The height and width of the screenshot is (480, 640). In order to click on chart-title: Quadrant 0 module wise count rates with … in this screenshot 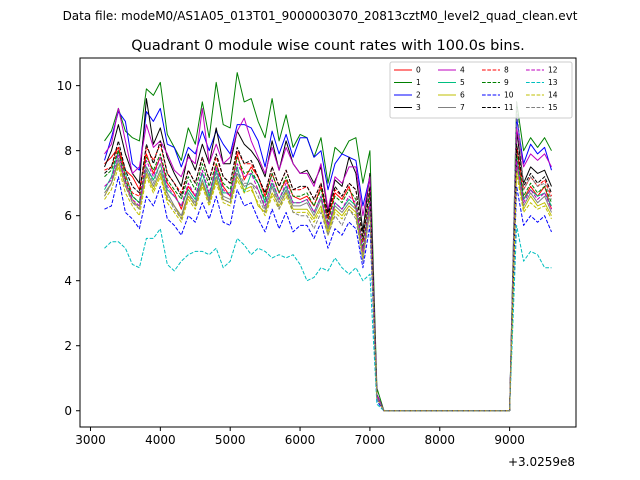, I will do `click(328, 46)`.